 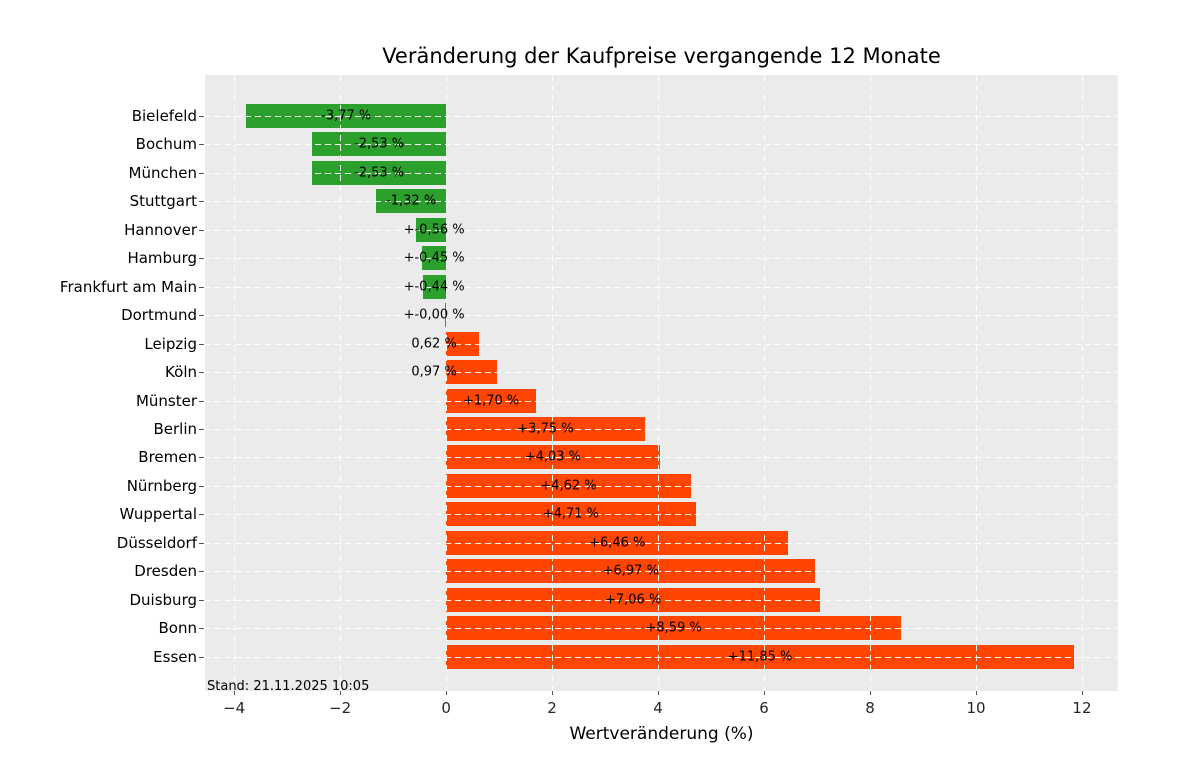 What do you see at coordinates (434, 344) in the screenshot?
I see `bar-value-label: 0,62 %` at bounding box center [434, 344].